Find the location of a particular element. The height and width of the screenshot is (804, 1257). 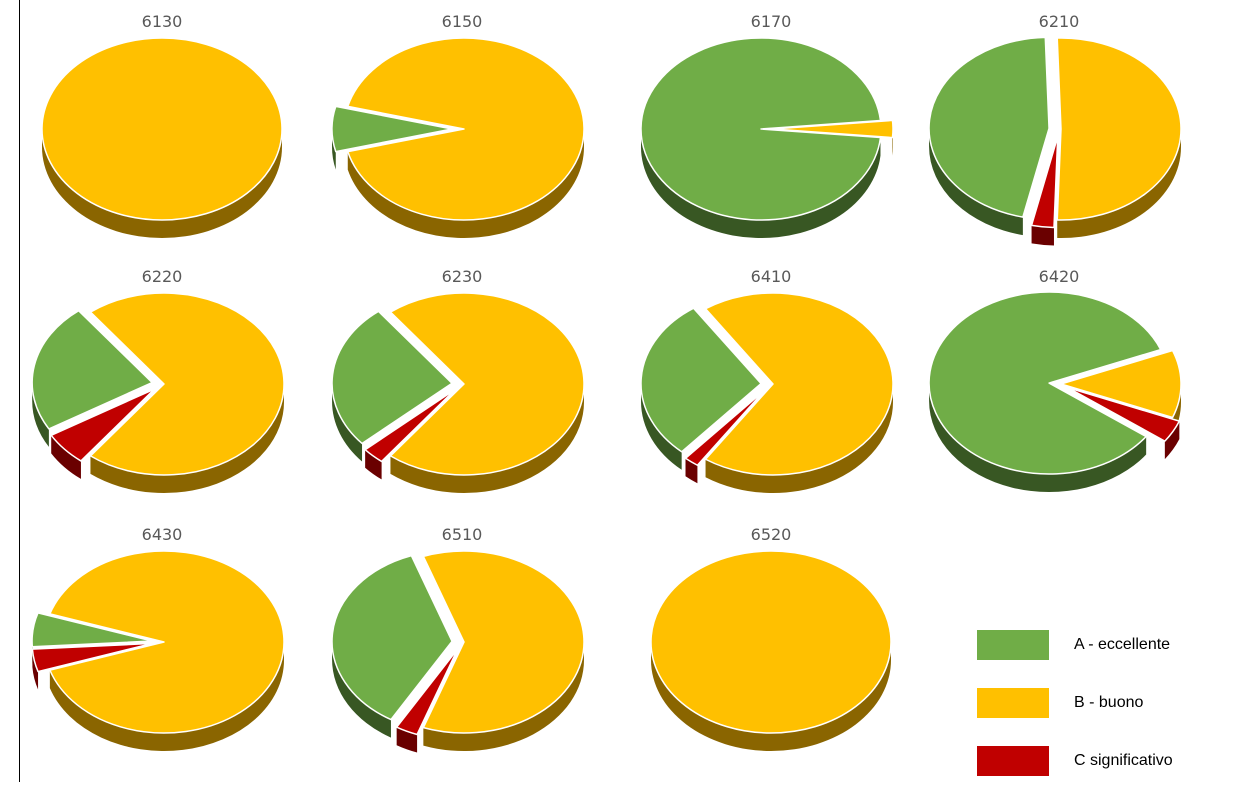

pie-chart-6130: 6130 is located at coordinates (162, 125).